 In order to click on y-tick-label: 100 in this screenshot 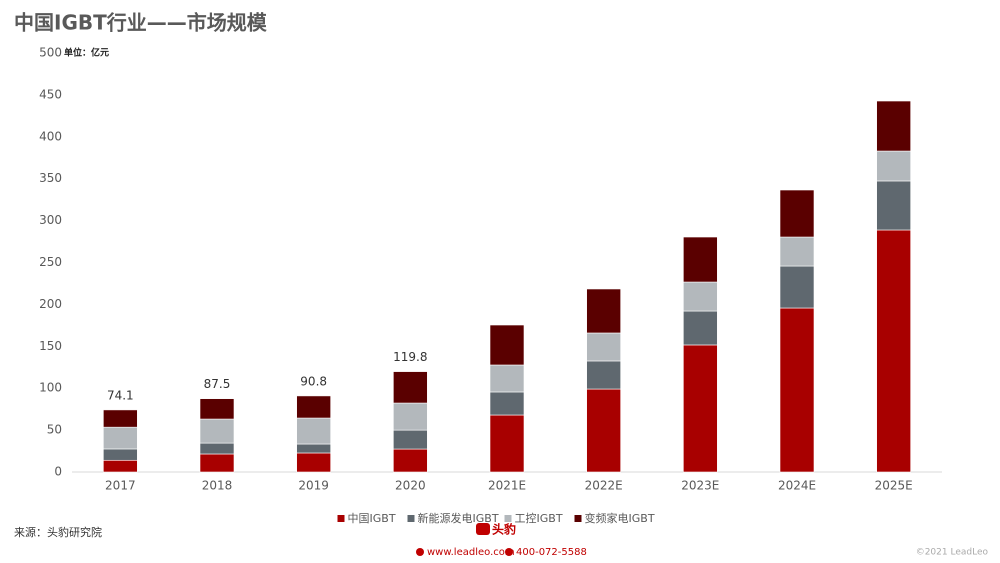, I will do `click(50, 388)`.